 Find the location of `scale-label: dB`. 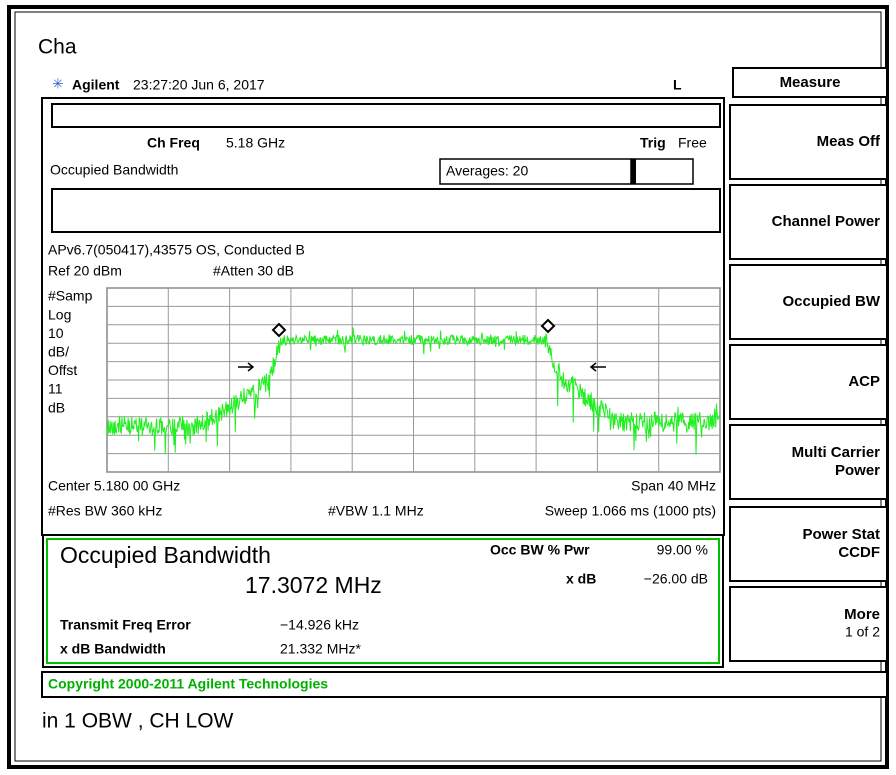

scale-label: dB is located at coordinates (56, 407).